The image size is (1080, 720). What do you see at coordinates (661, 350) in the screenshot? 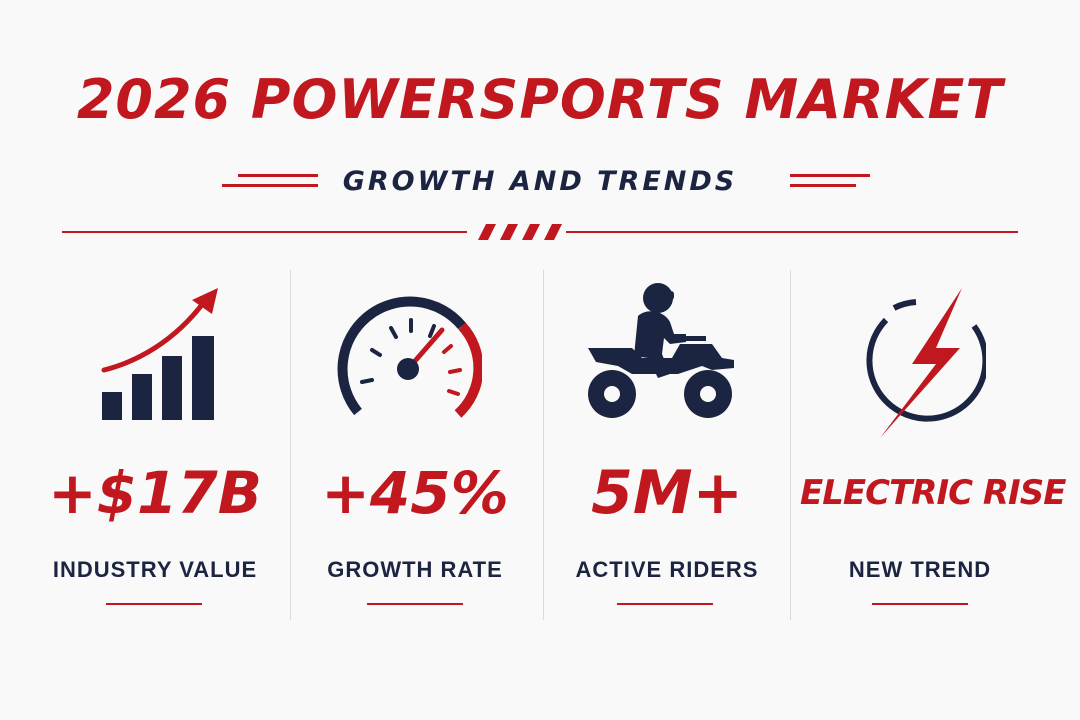
I see `atv-rider-icon` at bounding box center [661, 350].